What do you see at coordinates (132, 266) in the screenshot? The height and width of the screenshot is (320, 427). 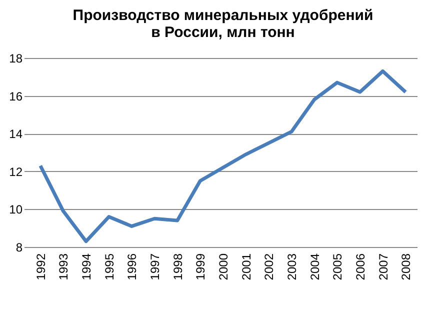 I see `x-tick-label: 1996` at bounding box center [132, 266].